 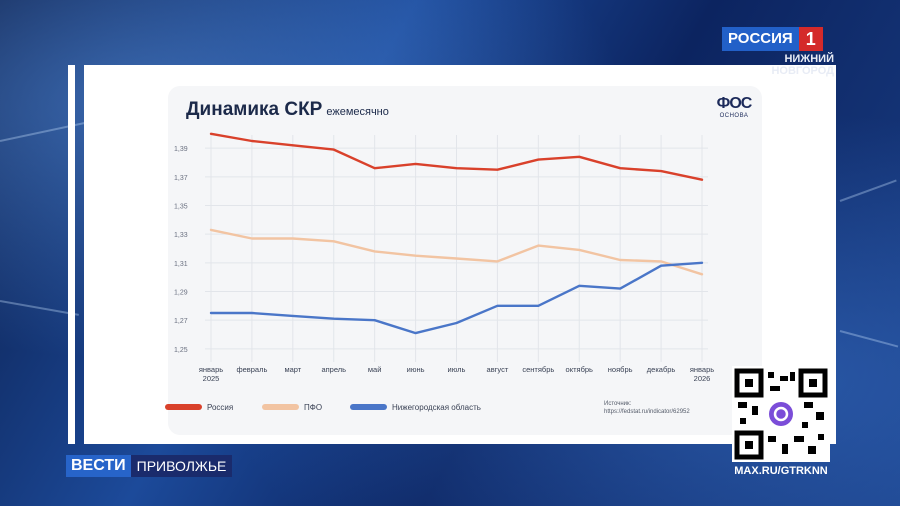 I want to click on qr-code, so click(x=781, y=414).